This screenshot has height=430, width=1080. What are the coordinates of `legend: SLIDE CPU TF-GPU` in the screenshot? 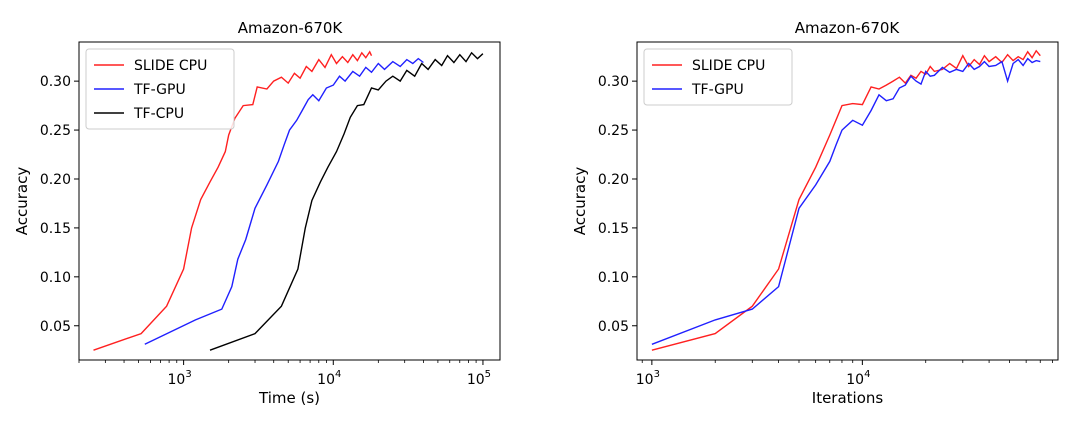 It's located at (718, 77).